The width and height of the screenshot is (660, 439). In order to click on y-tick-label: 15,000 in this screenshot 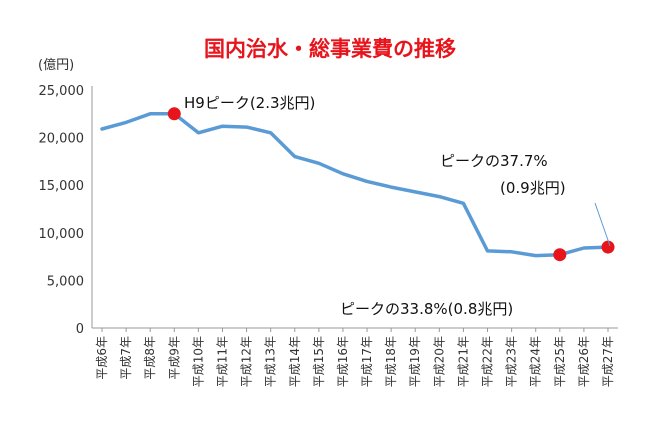, I will do `click(62, 186)`.